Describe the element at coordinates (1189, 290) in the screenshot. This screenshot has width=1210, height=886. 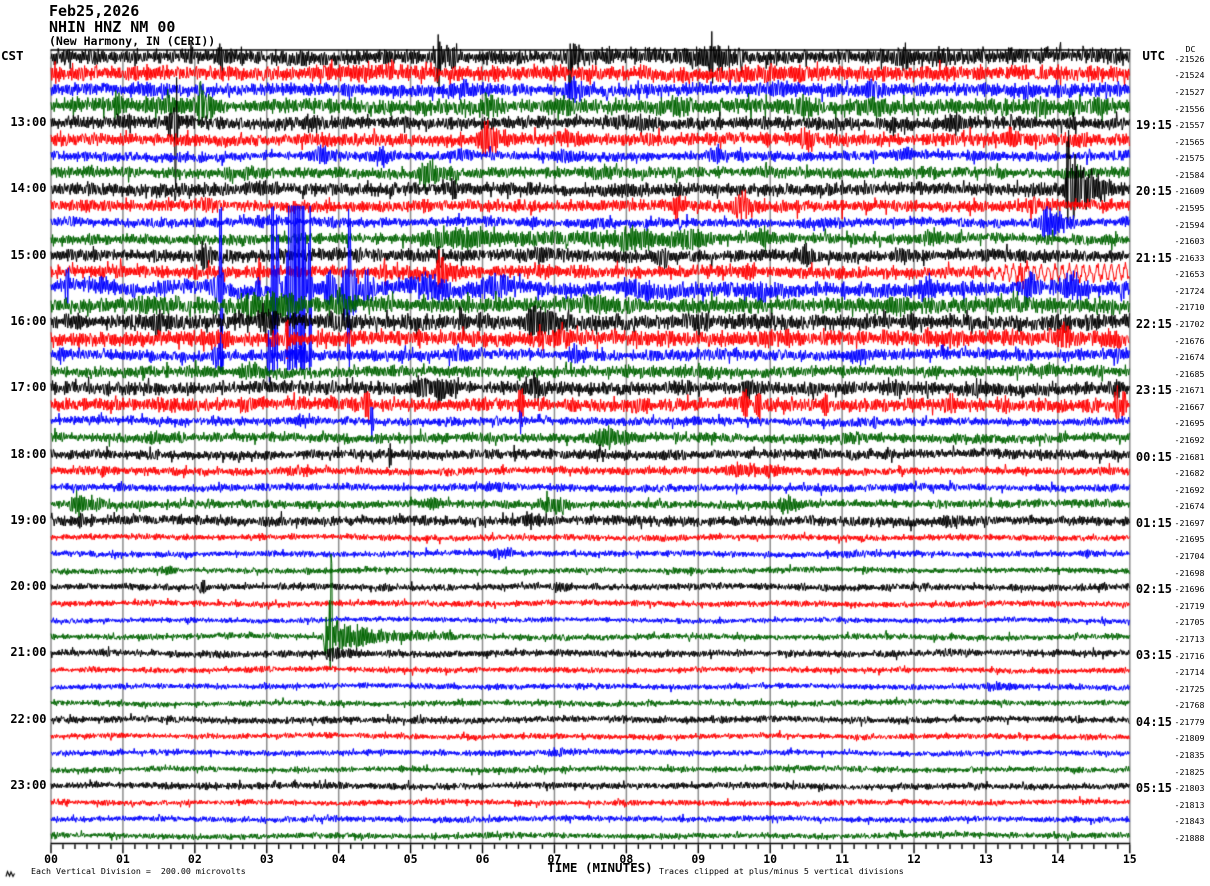
I see `dc-offset-value: -21724` at that location.